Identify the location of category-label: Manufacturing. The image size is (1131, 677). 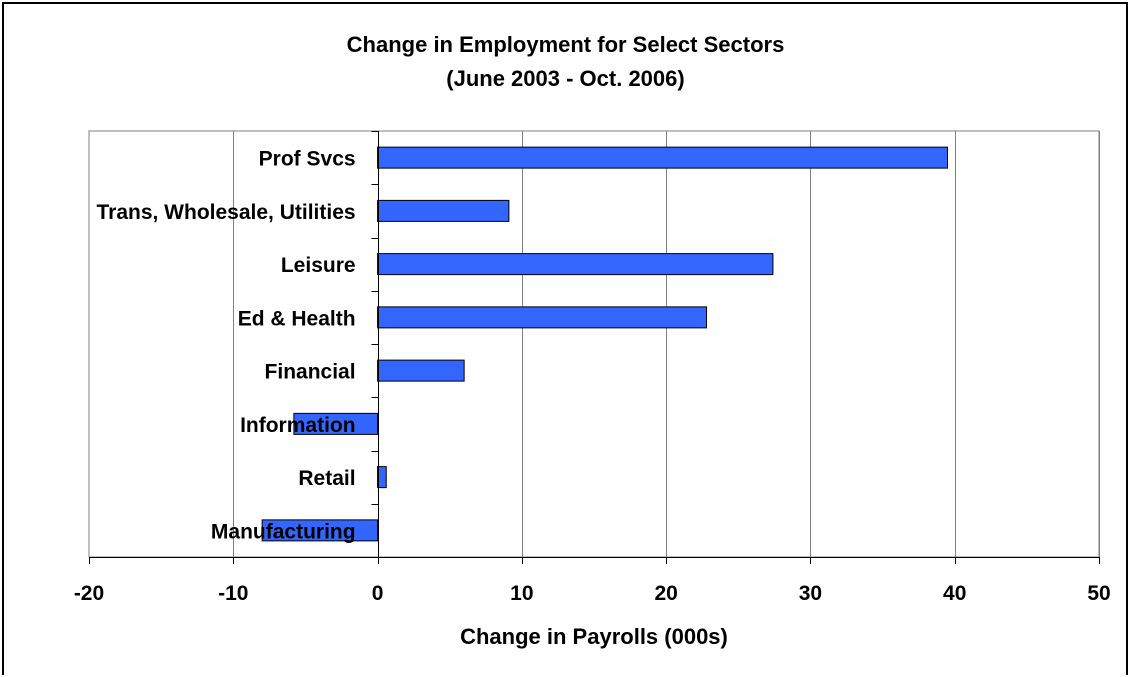
(283, 531).